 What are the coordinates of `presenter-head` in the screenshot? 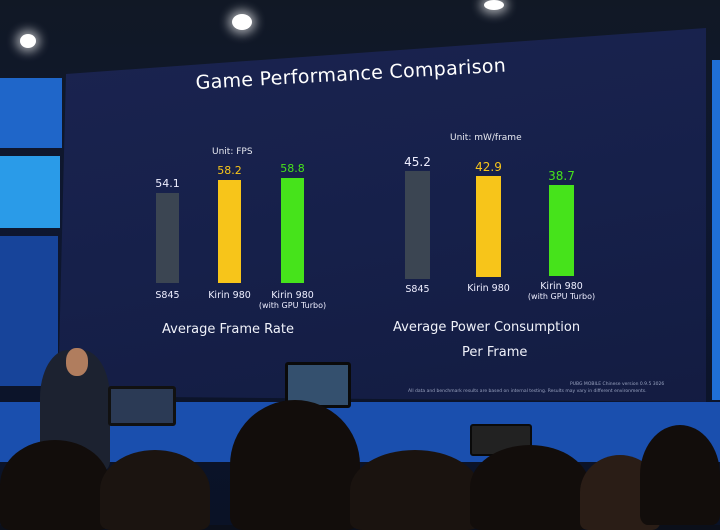 It's located at (77, 362).